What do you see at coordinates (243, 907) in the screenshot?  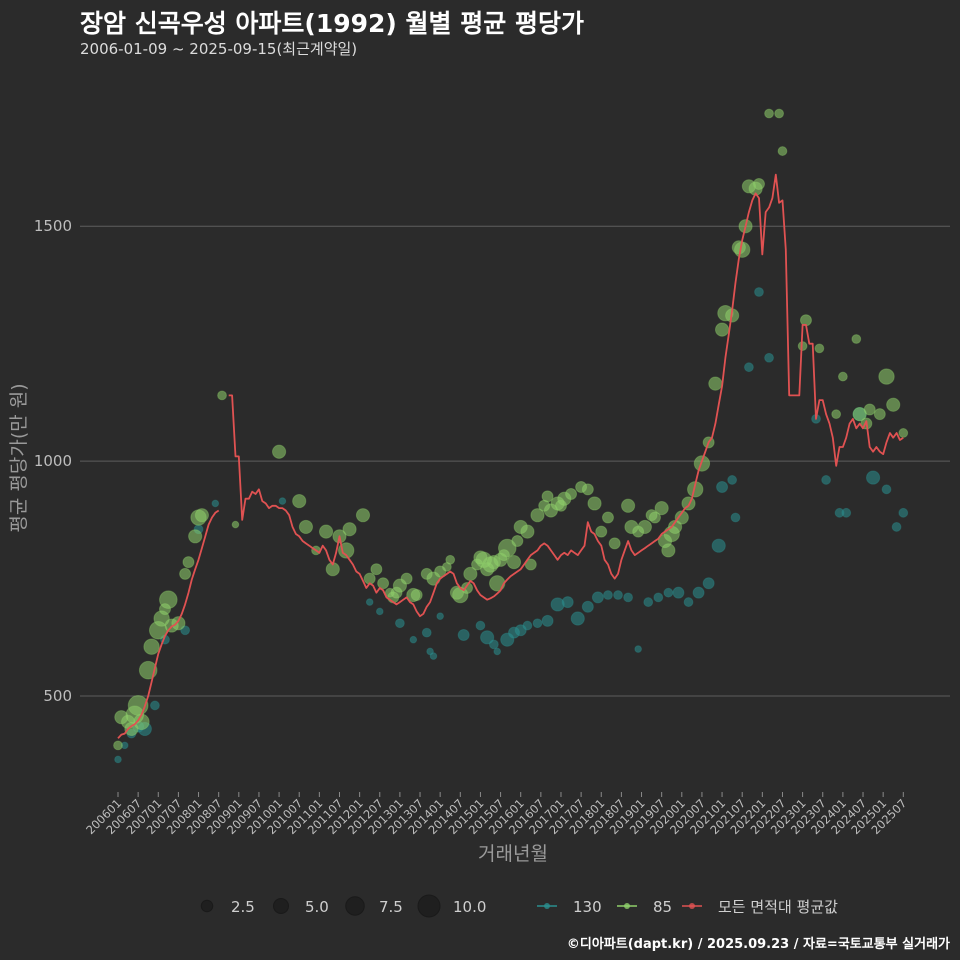 I see `size-legend-label: 2.5` at bounding box center [243, 907].